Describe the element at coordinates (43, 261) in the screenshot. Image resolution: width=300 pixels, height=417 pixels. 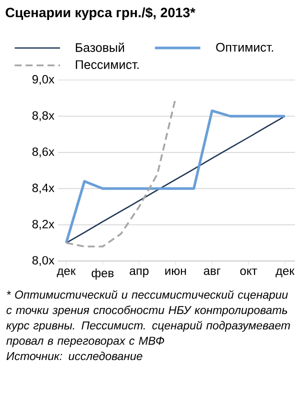
I see `y-tick-label: 8,0x` at that location.